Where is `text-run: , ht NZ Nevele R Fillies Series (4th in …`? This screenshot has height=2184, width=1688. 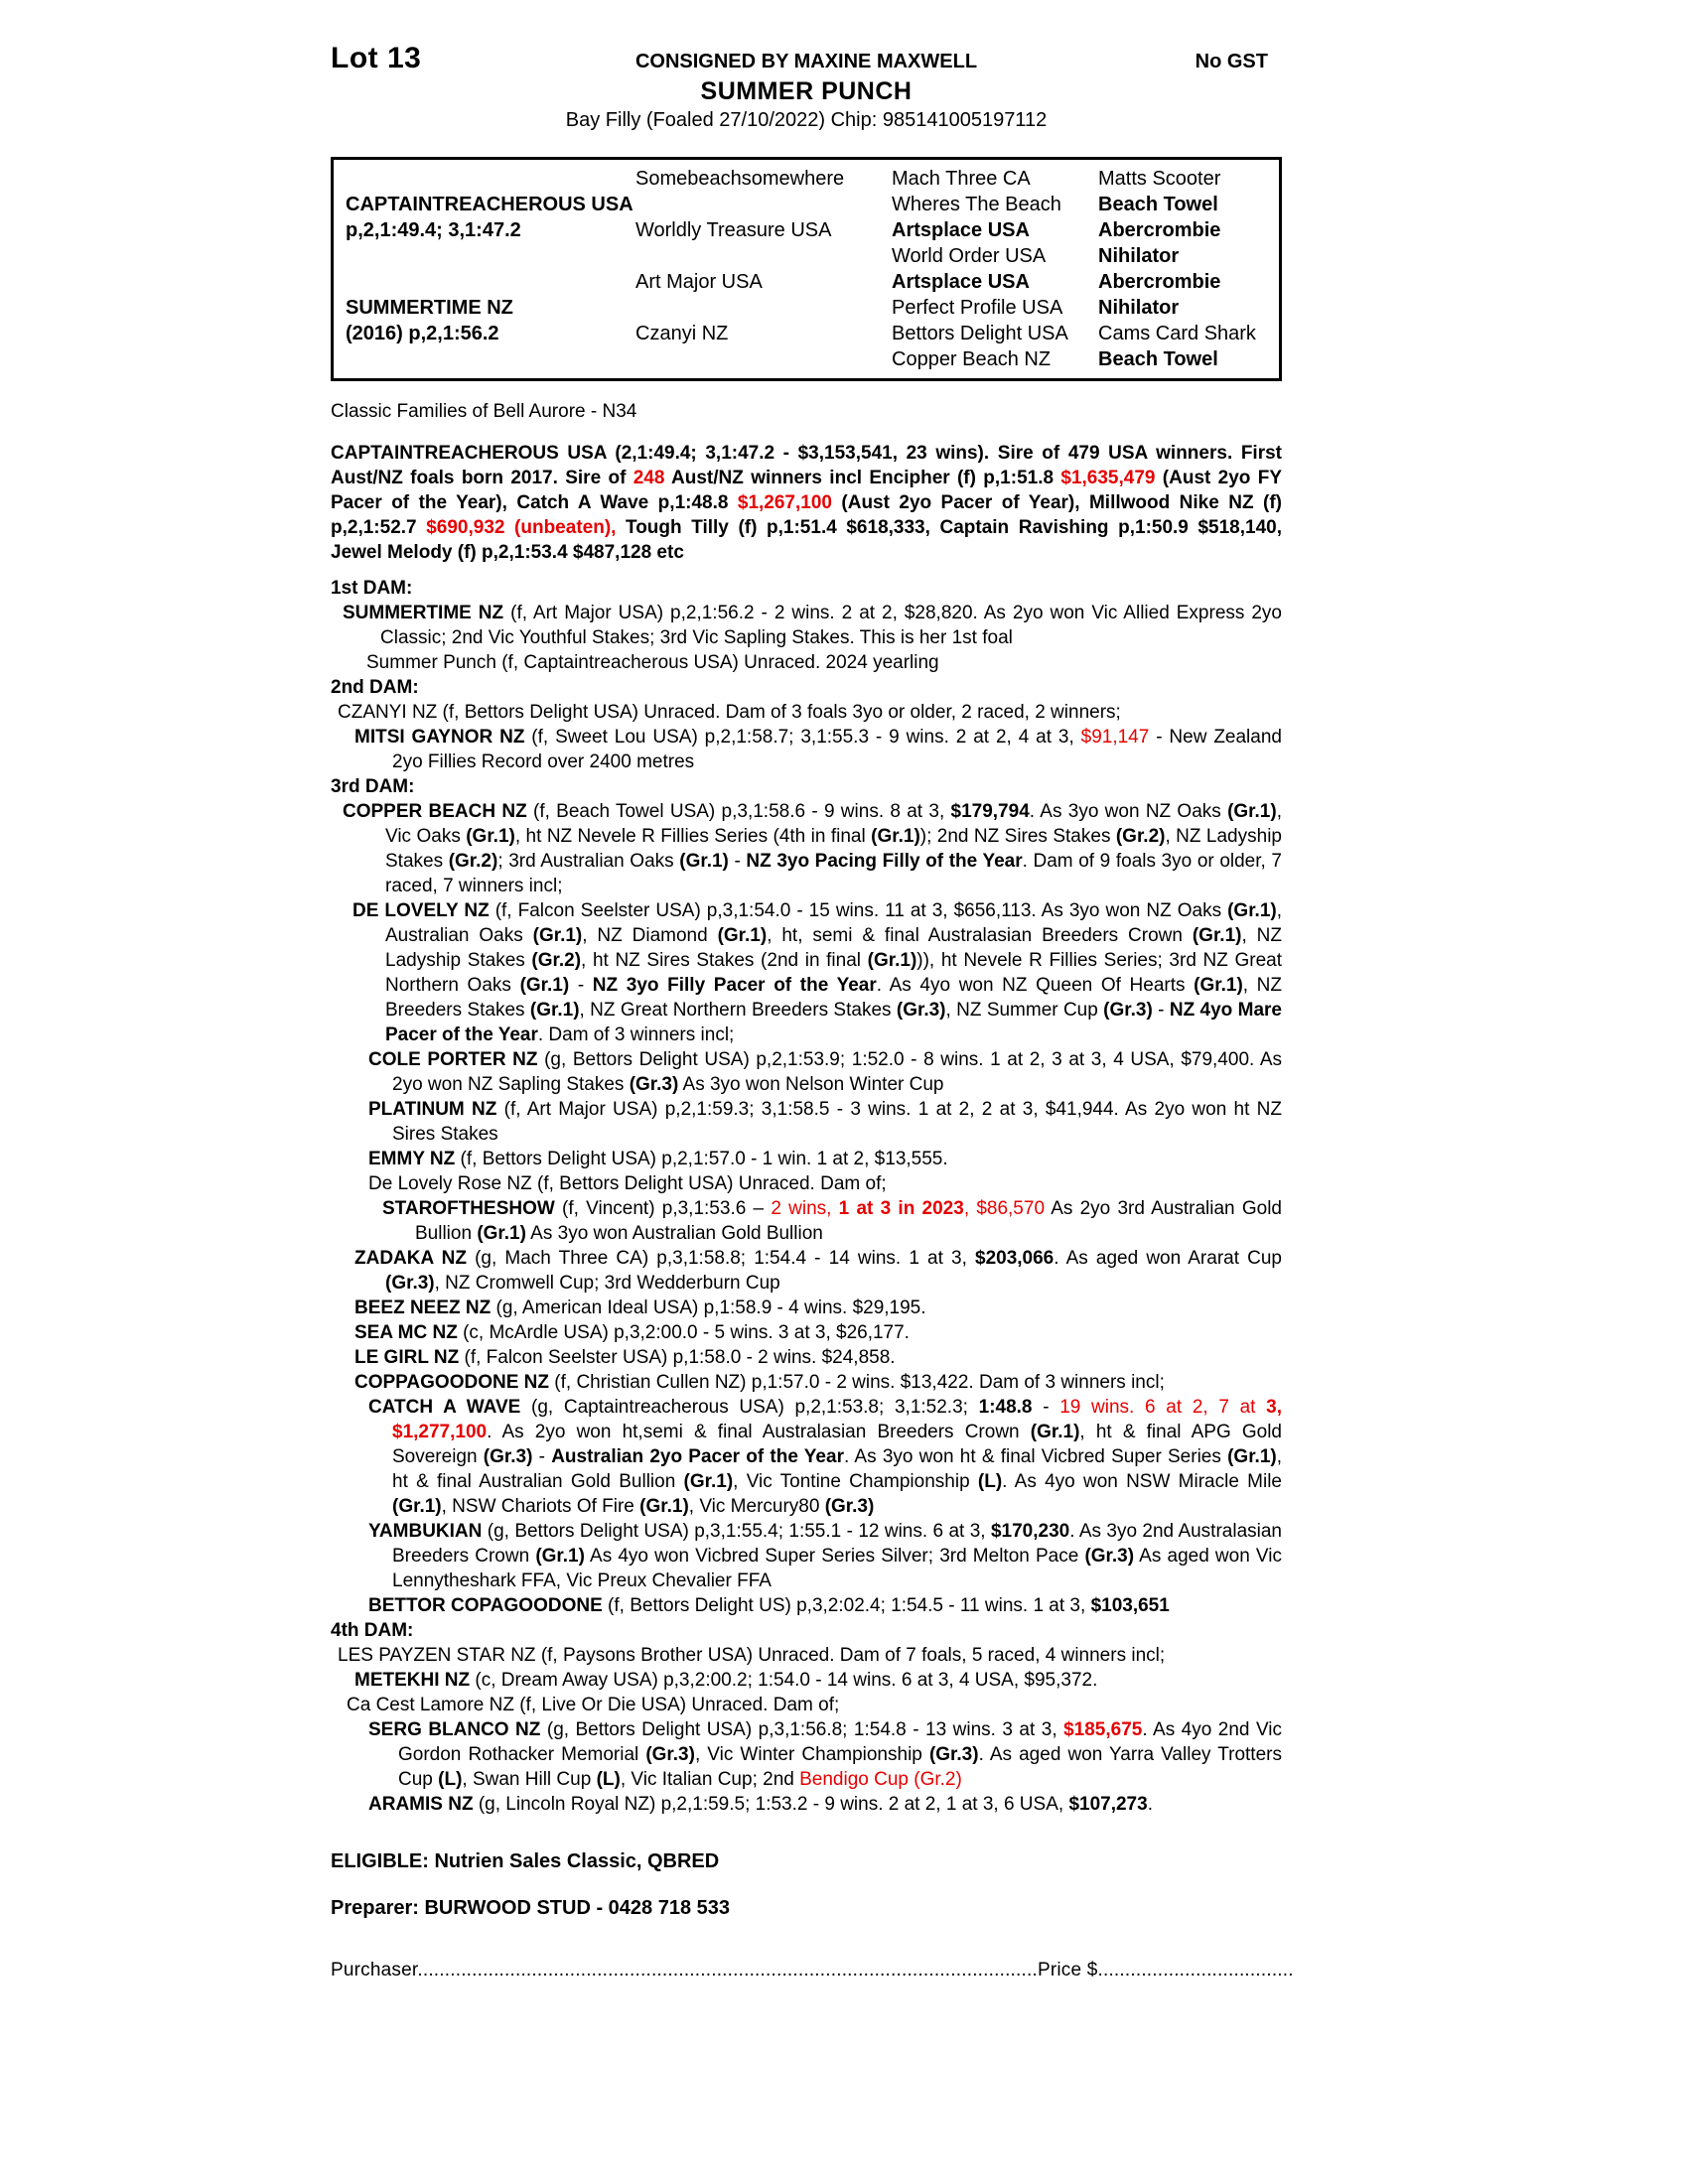
text-run: , ht NZ Nevele R Fillies Series (4th in … is located at coordinates (693, 836).